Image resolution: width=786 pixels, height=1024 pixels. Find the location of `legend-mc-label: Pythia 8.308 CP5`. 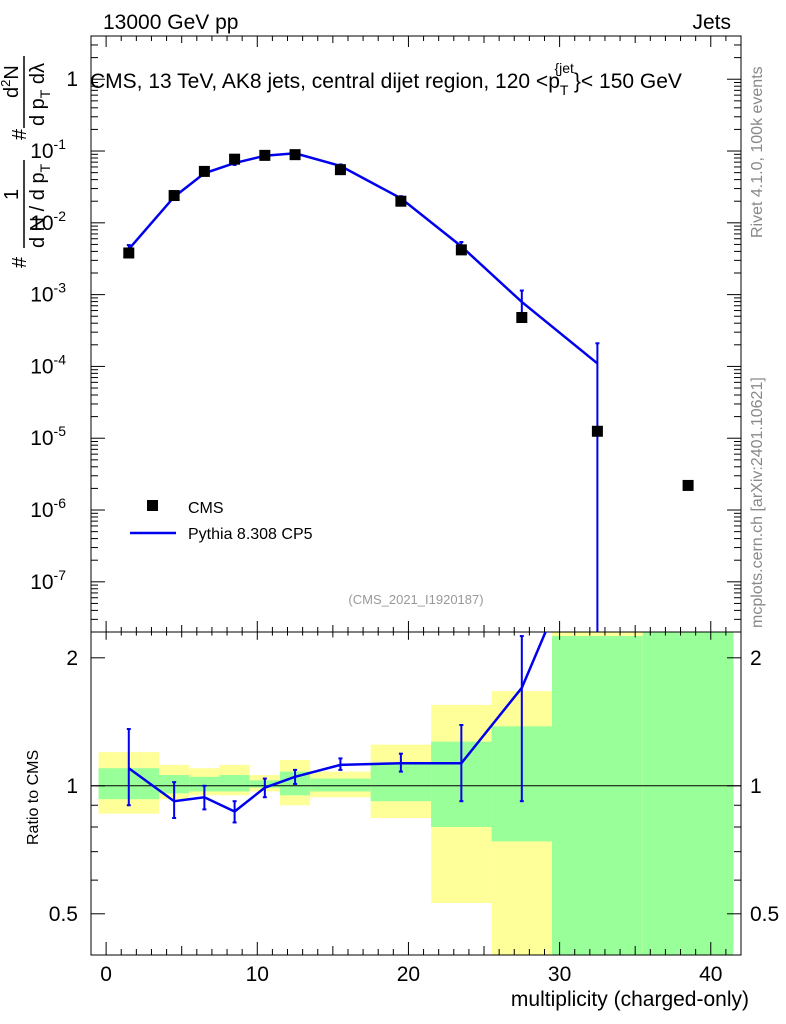

legend-mc-label: Pythia 8.308 CP5 is located at coordinates (250, 534).